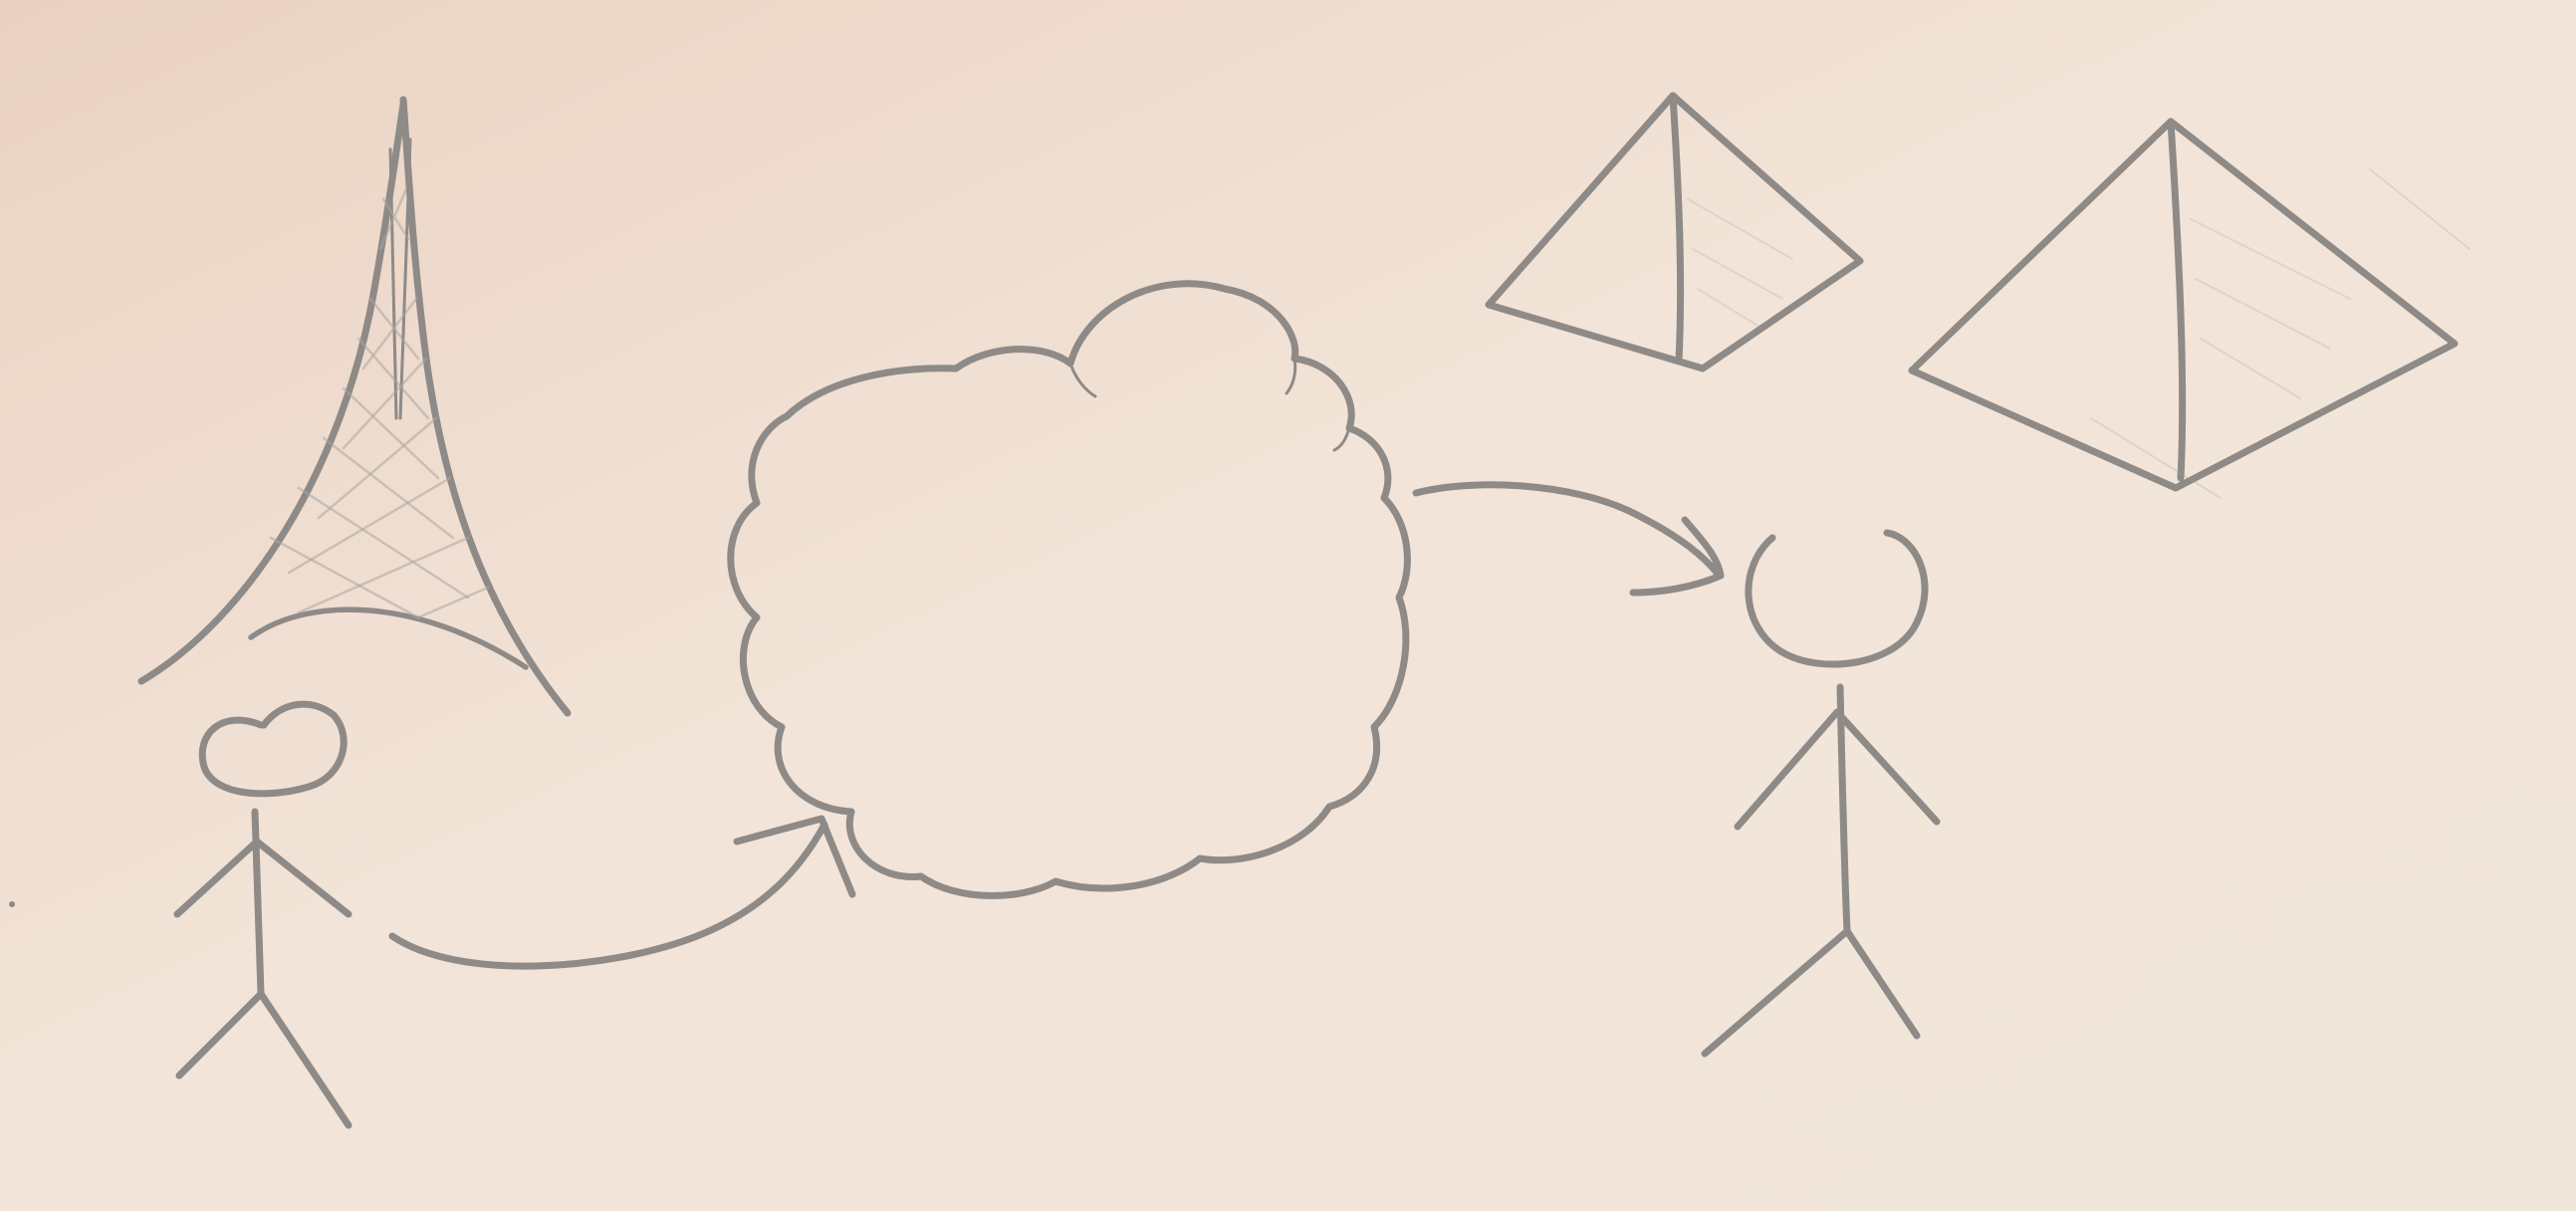 The image size is (2576, 1211). Describe the element at coordinates (1677, 556) in the screenshot. I see `arrow-2-head` at that location.